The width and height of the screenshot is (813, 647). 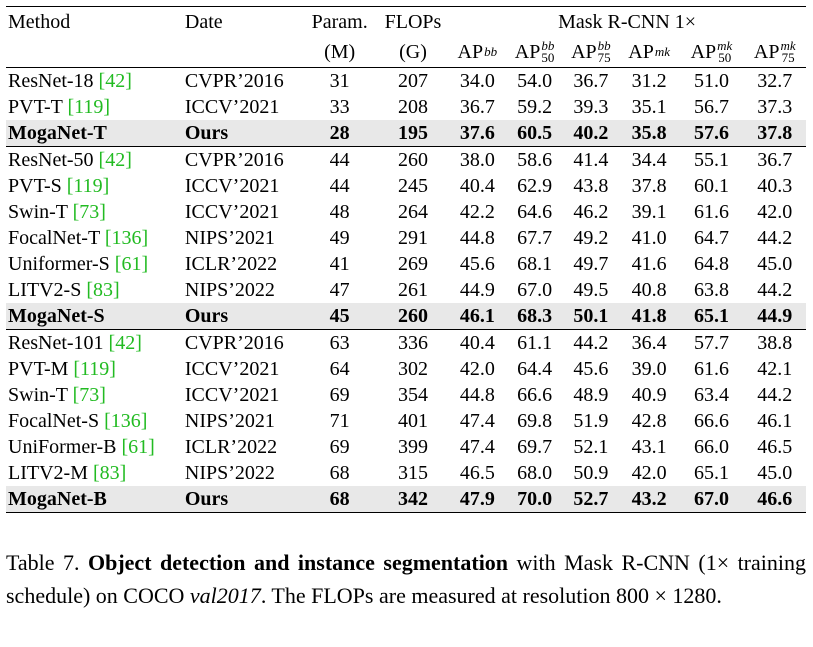 I want to click on method-cell: PVT-M [119], so click(x=94, y=369).